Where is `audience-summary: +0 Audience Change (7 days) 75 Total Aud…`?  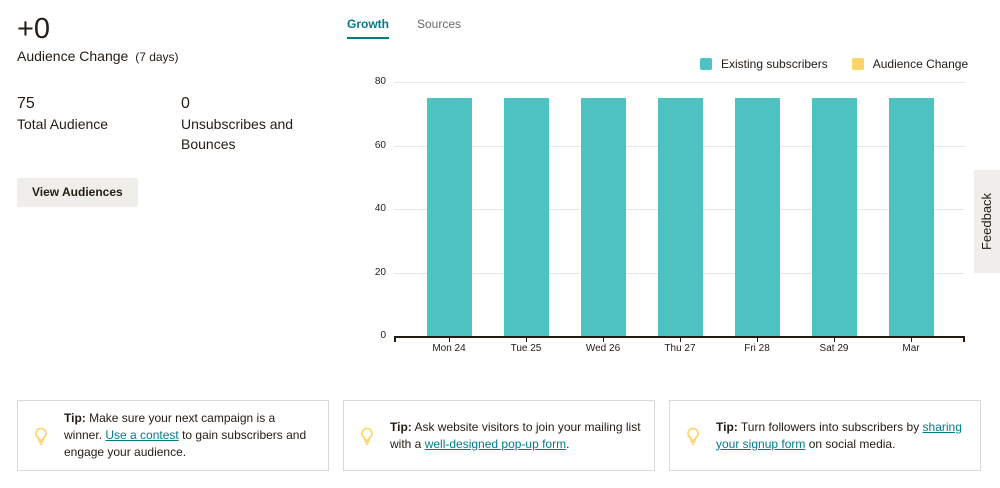 audience-summary: +0 Audience Change (7 days) 75 Total Aud… is located at coordinates (177, 109).